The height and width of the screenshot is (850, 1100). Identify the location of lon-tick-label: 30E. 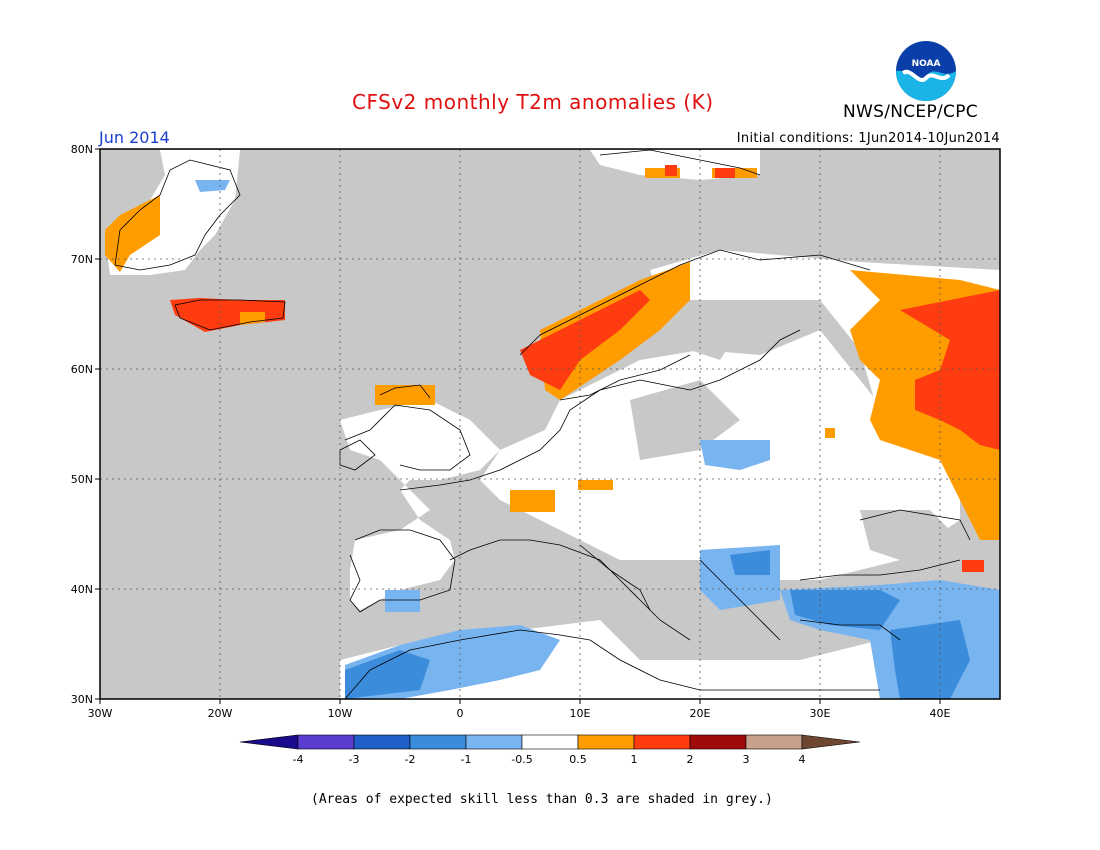
(820, 713).